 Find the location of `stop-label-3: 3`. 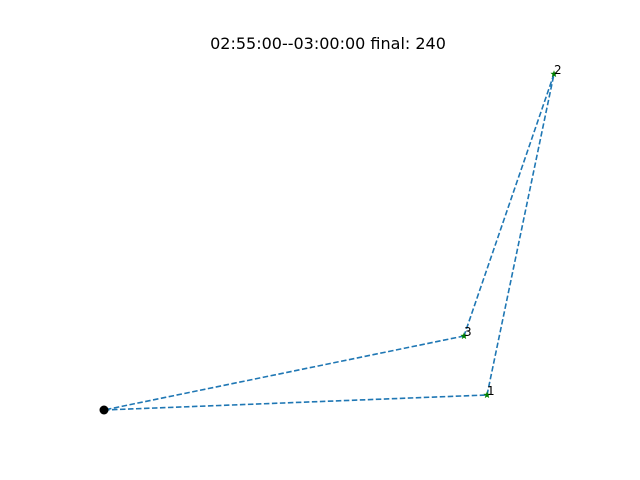

stop-label-3: 3 is located at coordinates (468, 332).